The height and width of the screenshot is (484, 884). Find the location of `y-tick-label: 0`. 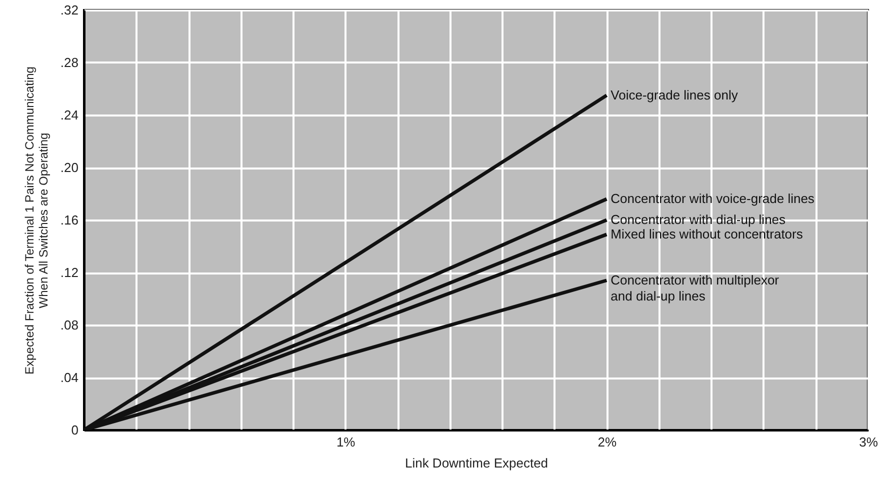

y-tick-label: 0 is located at coordinates (74, 430).